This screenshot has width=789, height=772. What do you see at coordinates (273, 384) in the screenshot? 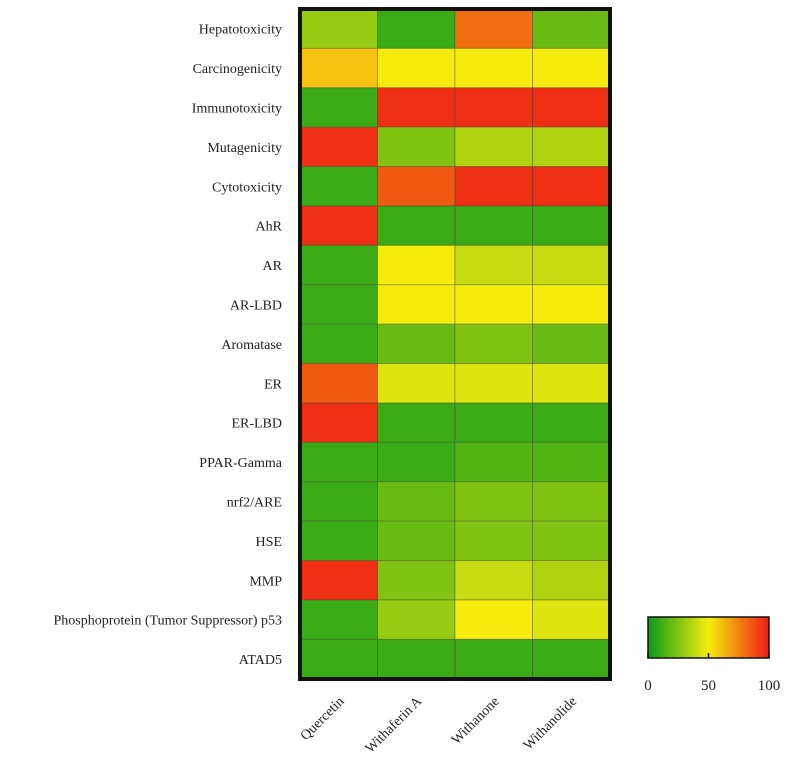
I see `row-label: ER` at bounding box center [273, 384].